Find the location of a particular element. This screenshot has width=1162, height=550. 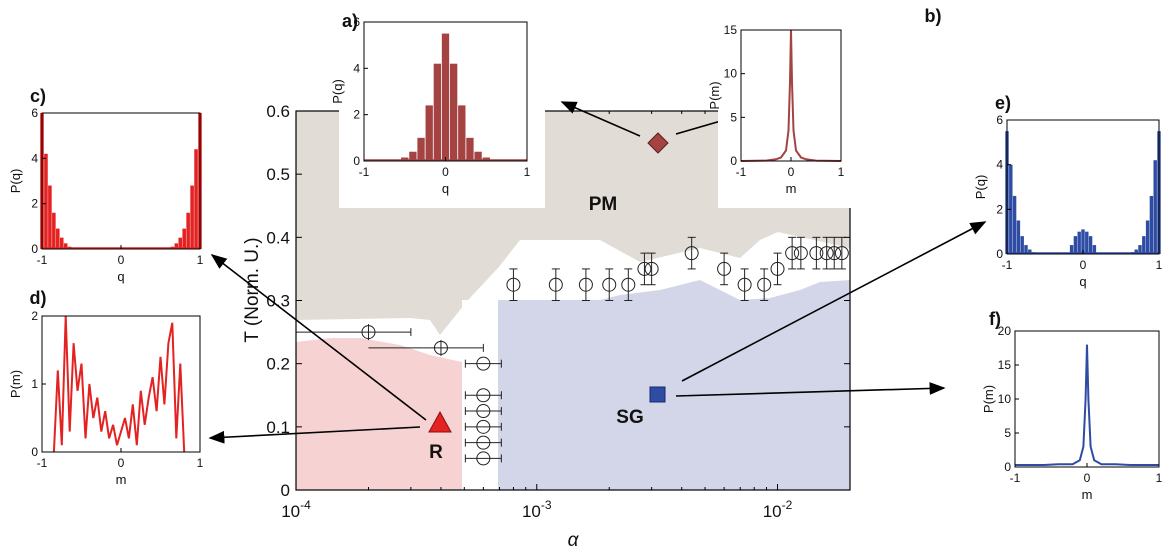

arrow-to-inset-d is located at coordinates (314, 435).